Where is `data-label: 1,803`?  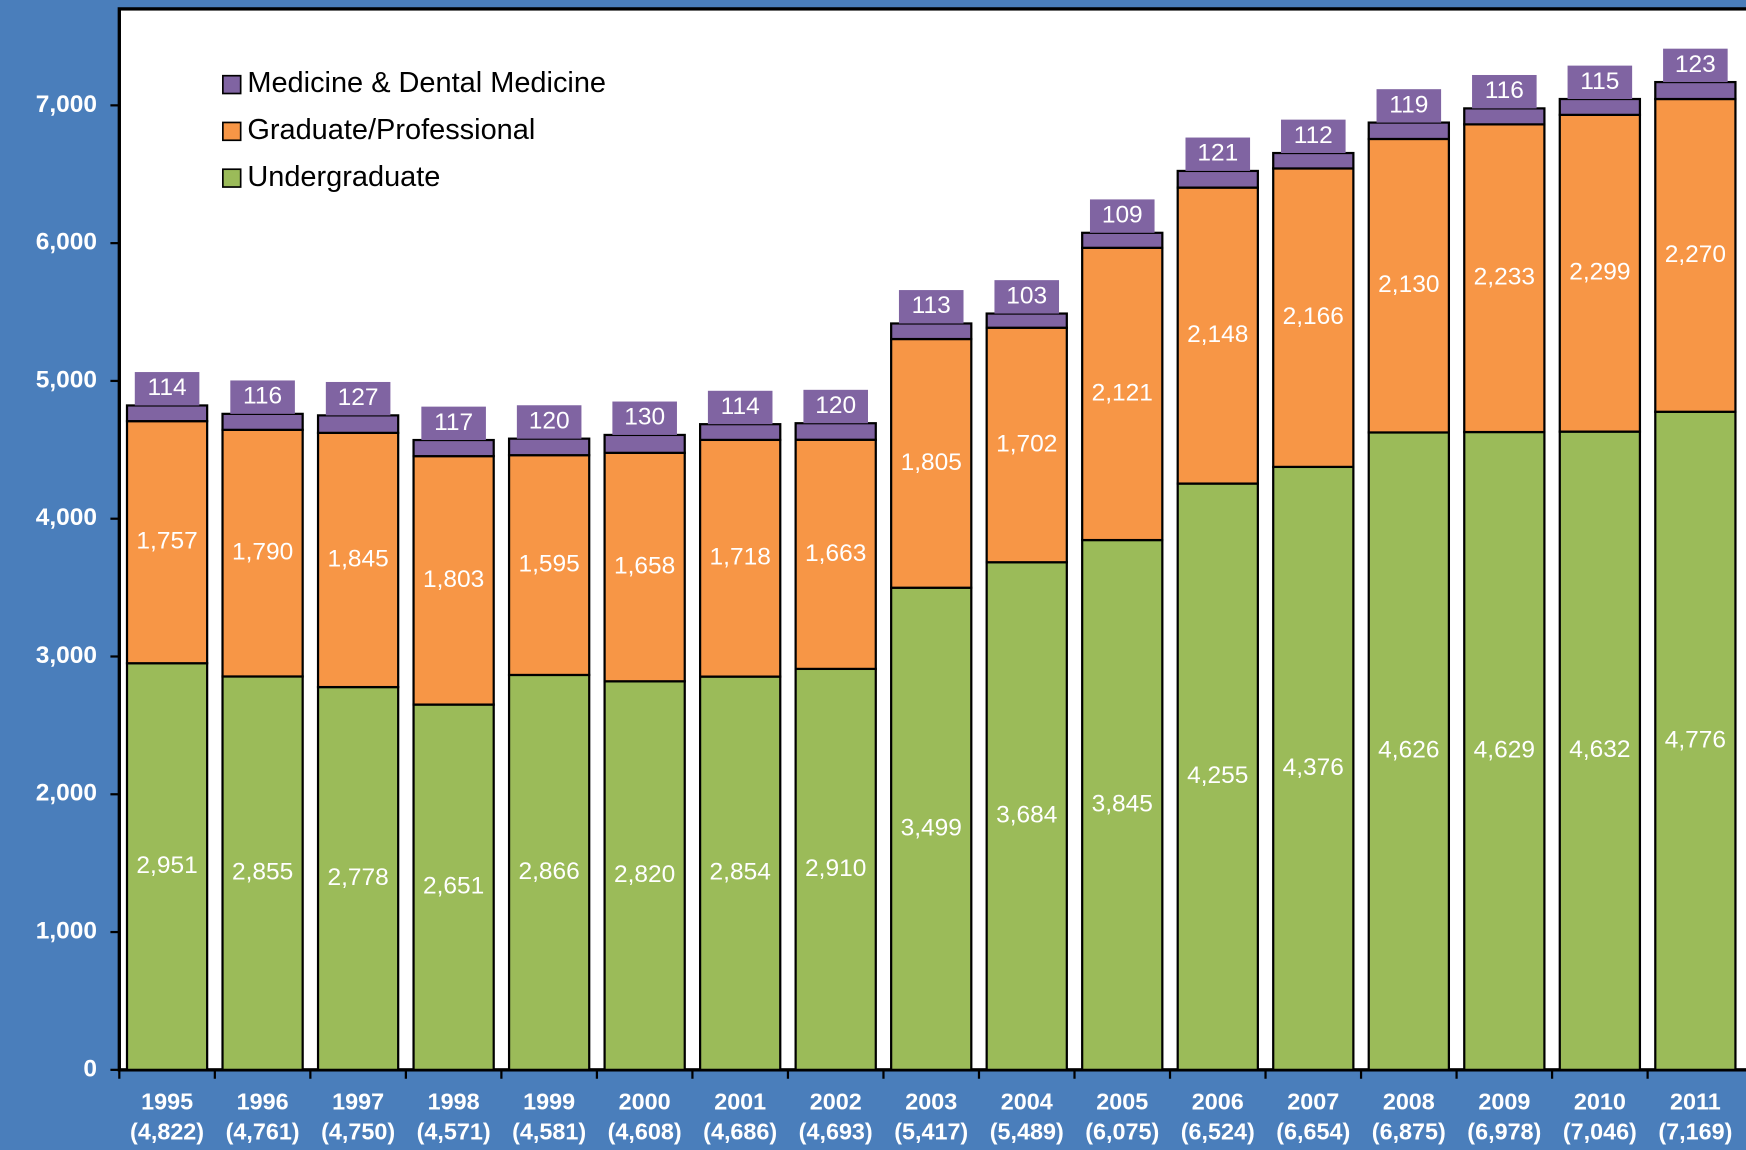
data-label: 1,803 is located at coordinates (453, 579).